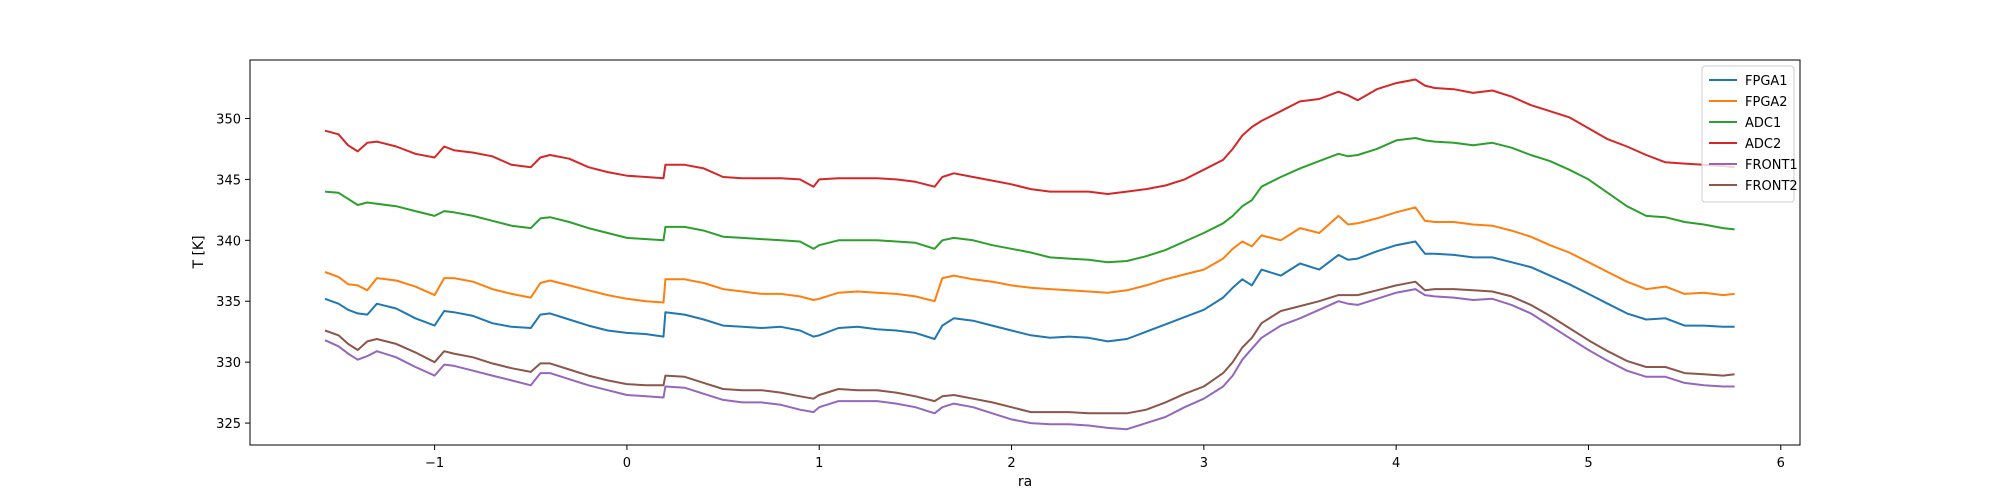 Image resolution: width=2000 pixels, height=500 pixels. Describe the element at coordinates (627, 463) in the screenshot. I see `x-tick-label: 0` at that location.